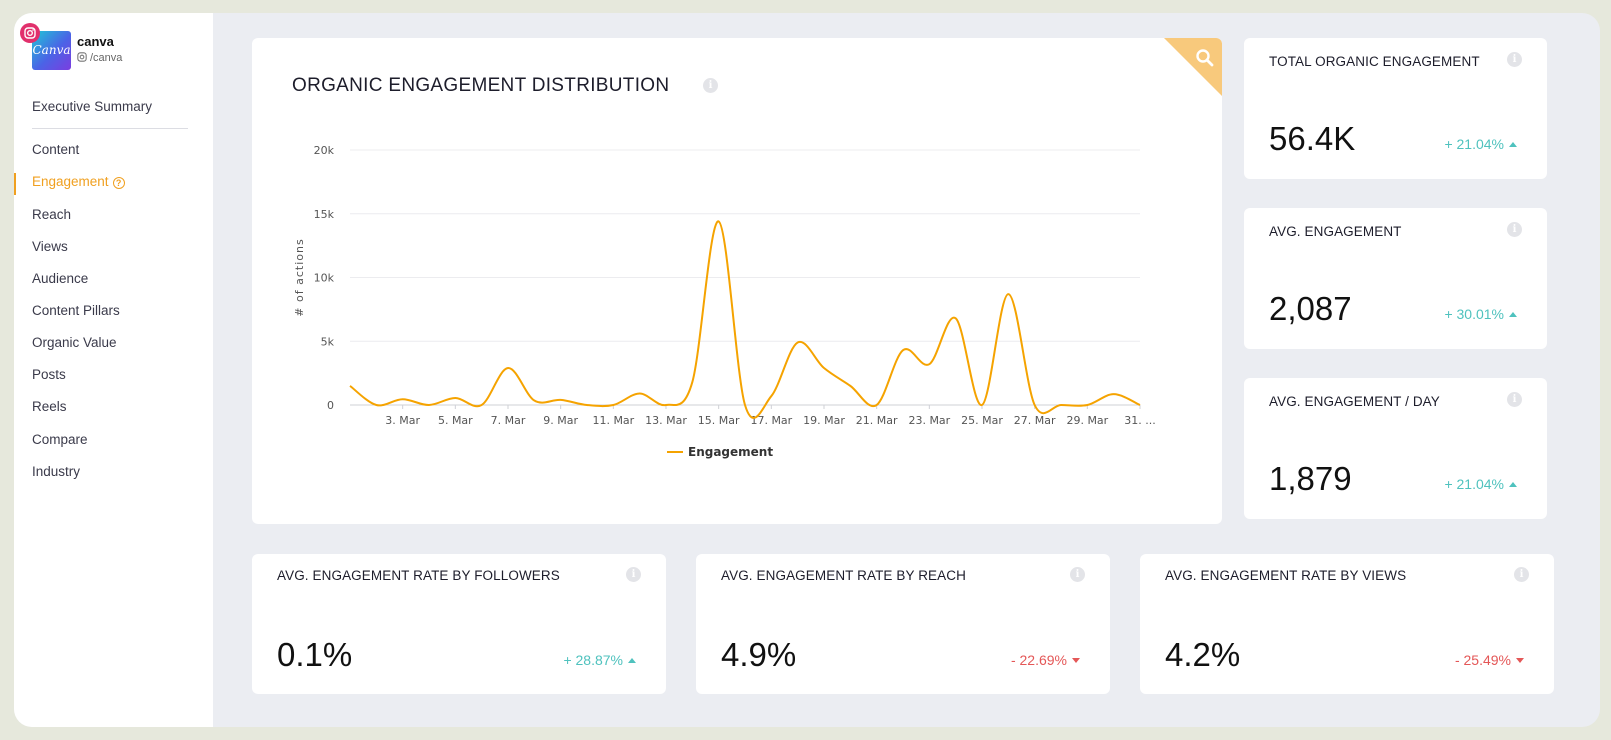 The width and height of the screenshot is (1611, 740). What do you see at coordinates (1087, 420) in the screenshot?
I see `x-tick-label: 29. Mar` at bounding box center [1087, 420].